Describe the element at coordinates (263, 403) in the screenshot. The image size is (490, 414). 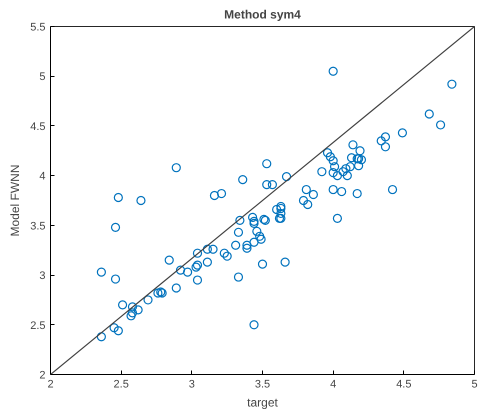
I see `x-axis-title: target` at that location.